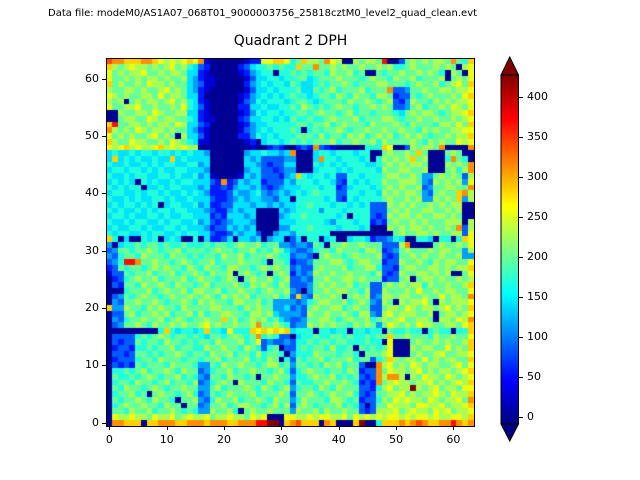 Image resolution: width=640 pixels, height=480 pixels. I want to click on y-tick-label: 50, so click(92, 135).